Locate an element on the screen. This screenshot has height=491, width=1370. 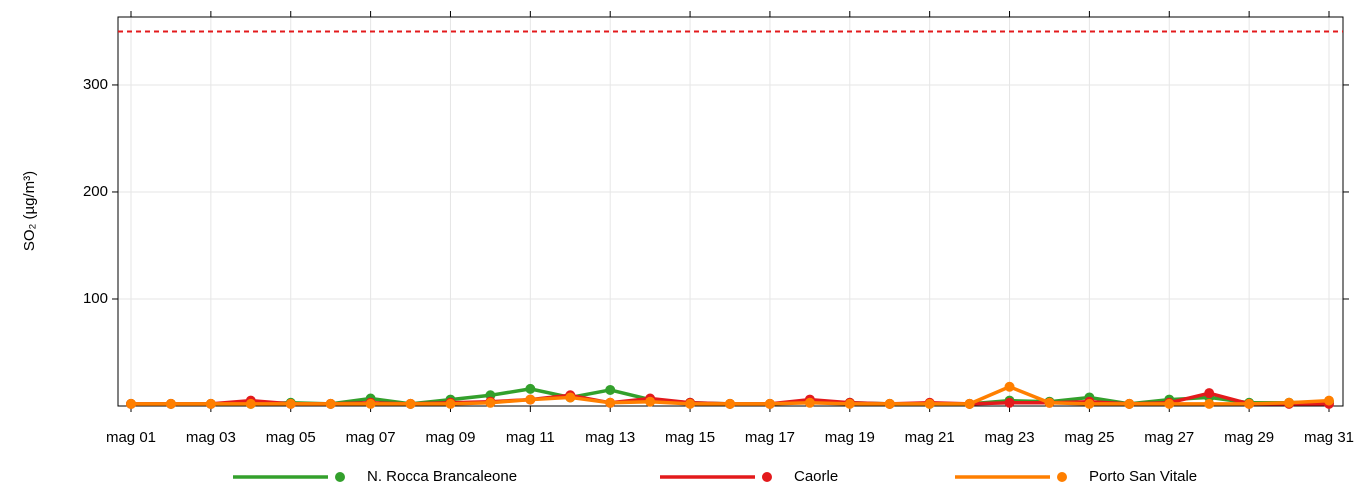
x-tick-label: mag 09 is located at coordinates (450, 437).